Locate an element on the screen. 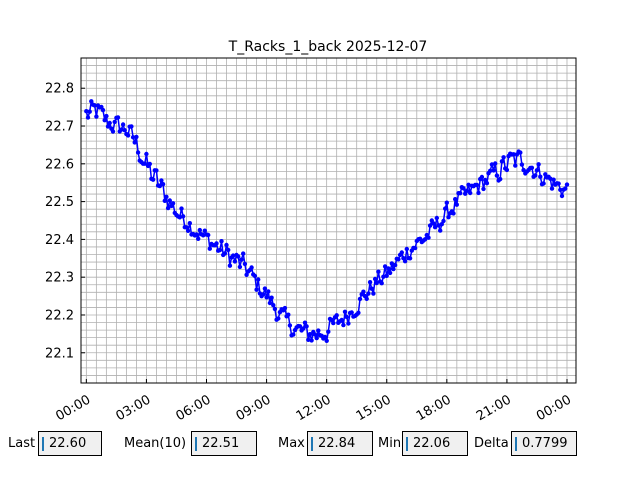 The width and height of the screenshot is (640, 480). y-tick-label: 22.6 is located at coordinates (59, 164).